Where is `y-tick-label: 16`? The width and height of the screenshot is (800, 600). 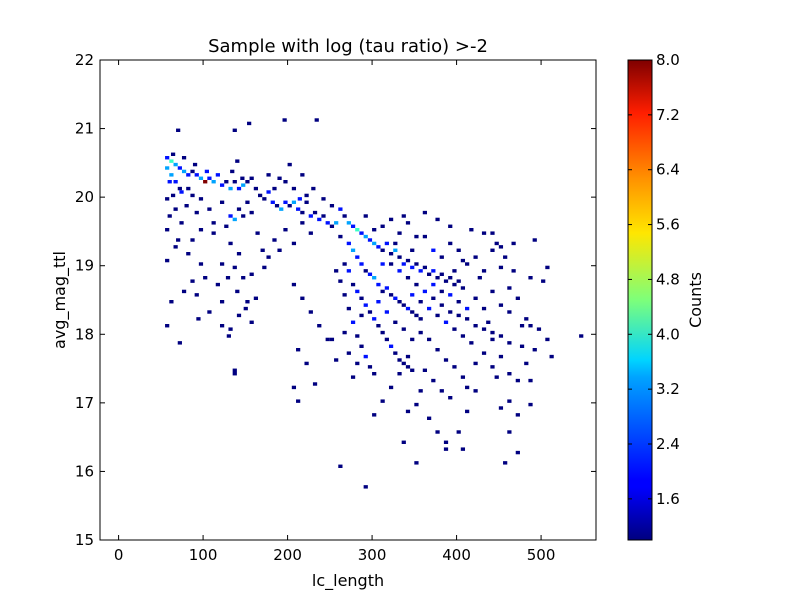 y-tick-label: 16 is located at coordinates (84, 471).